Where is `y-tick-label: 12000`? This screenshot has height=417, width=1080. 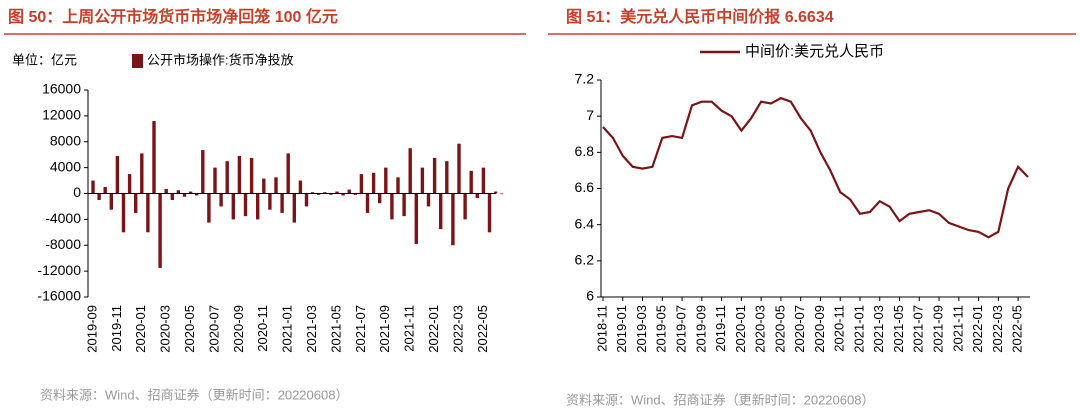 y-tick-label: 12000 is located at coordinates (61, 115).